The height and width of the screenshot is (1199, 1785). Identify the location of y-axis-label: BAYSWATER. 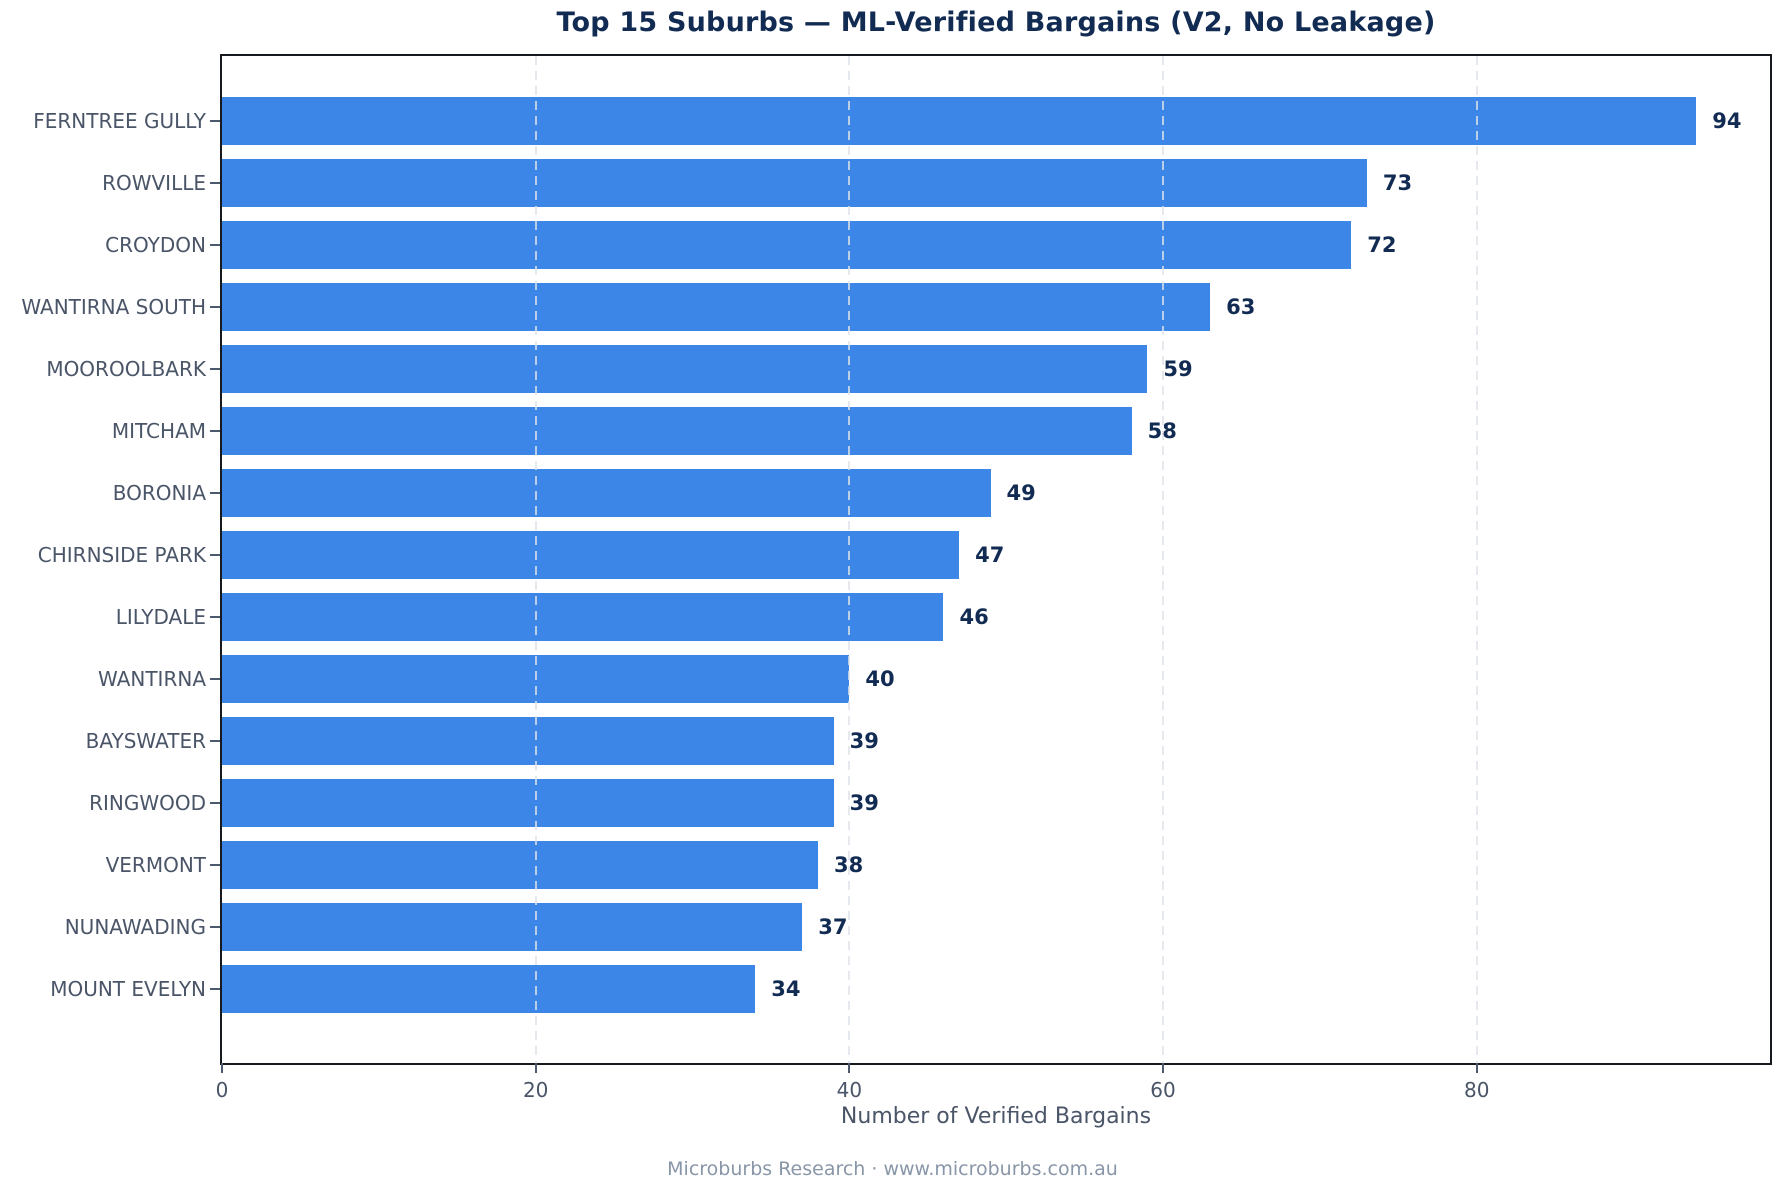
(145, 741).